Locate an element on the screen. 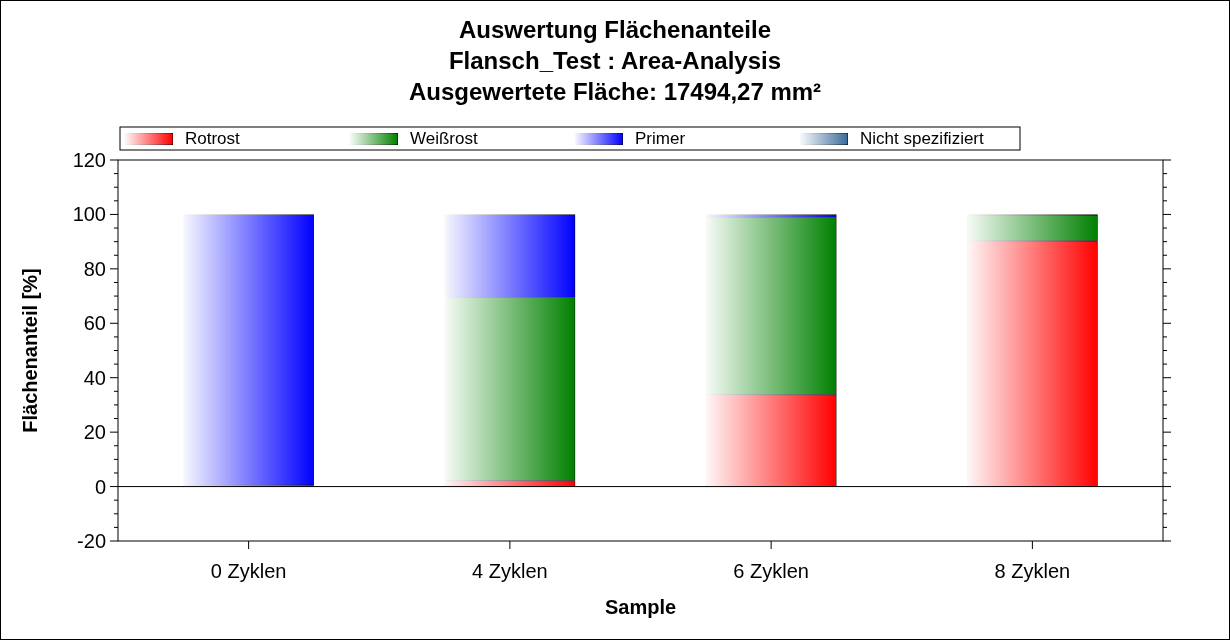  legend-label: Weißrost is located at coordinates (444, 138).